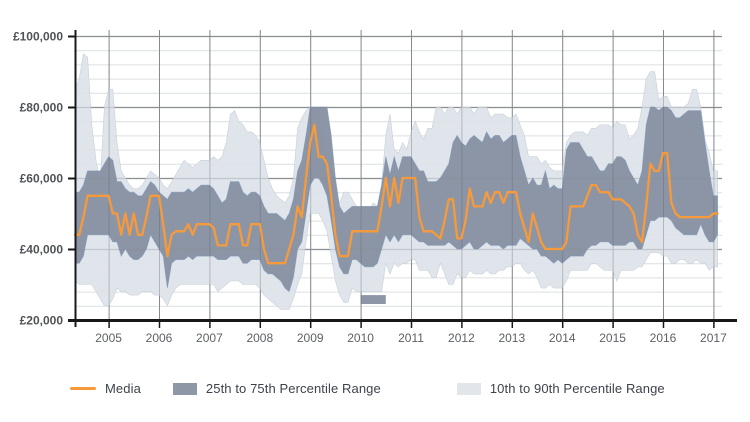  What do you see at coordinates (663, 338) in the screenshot?
I see `x-axis-label: 2016` at bounding box center [663, 338].